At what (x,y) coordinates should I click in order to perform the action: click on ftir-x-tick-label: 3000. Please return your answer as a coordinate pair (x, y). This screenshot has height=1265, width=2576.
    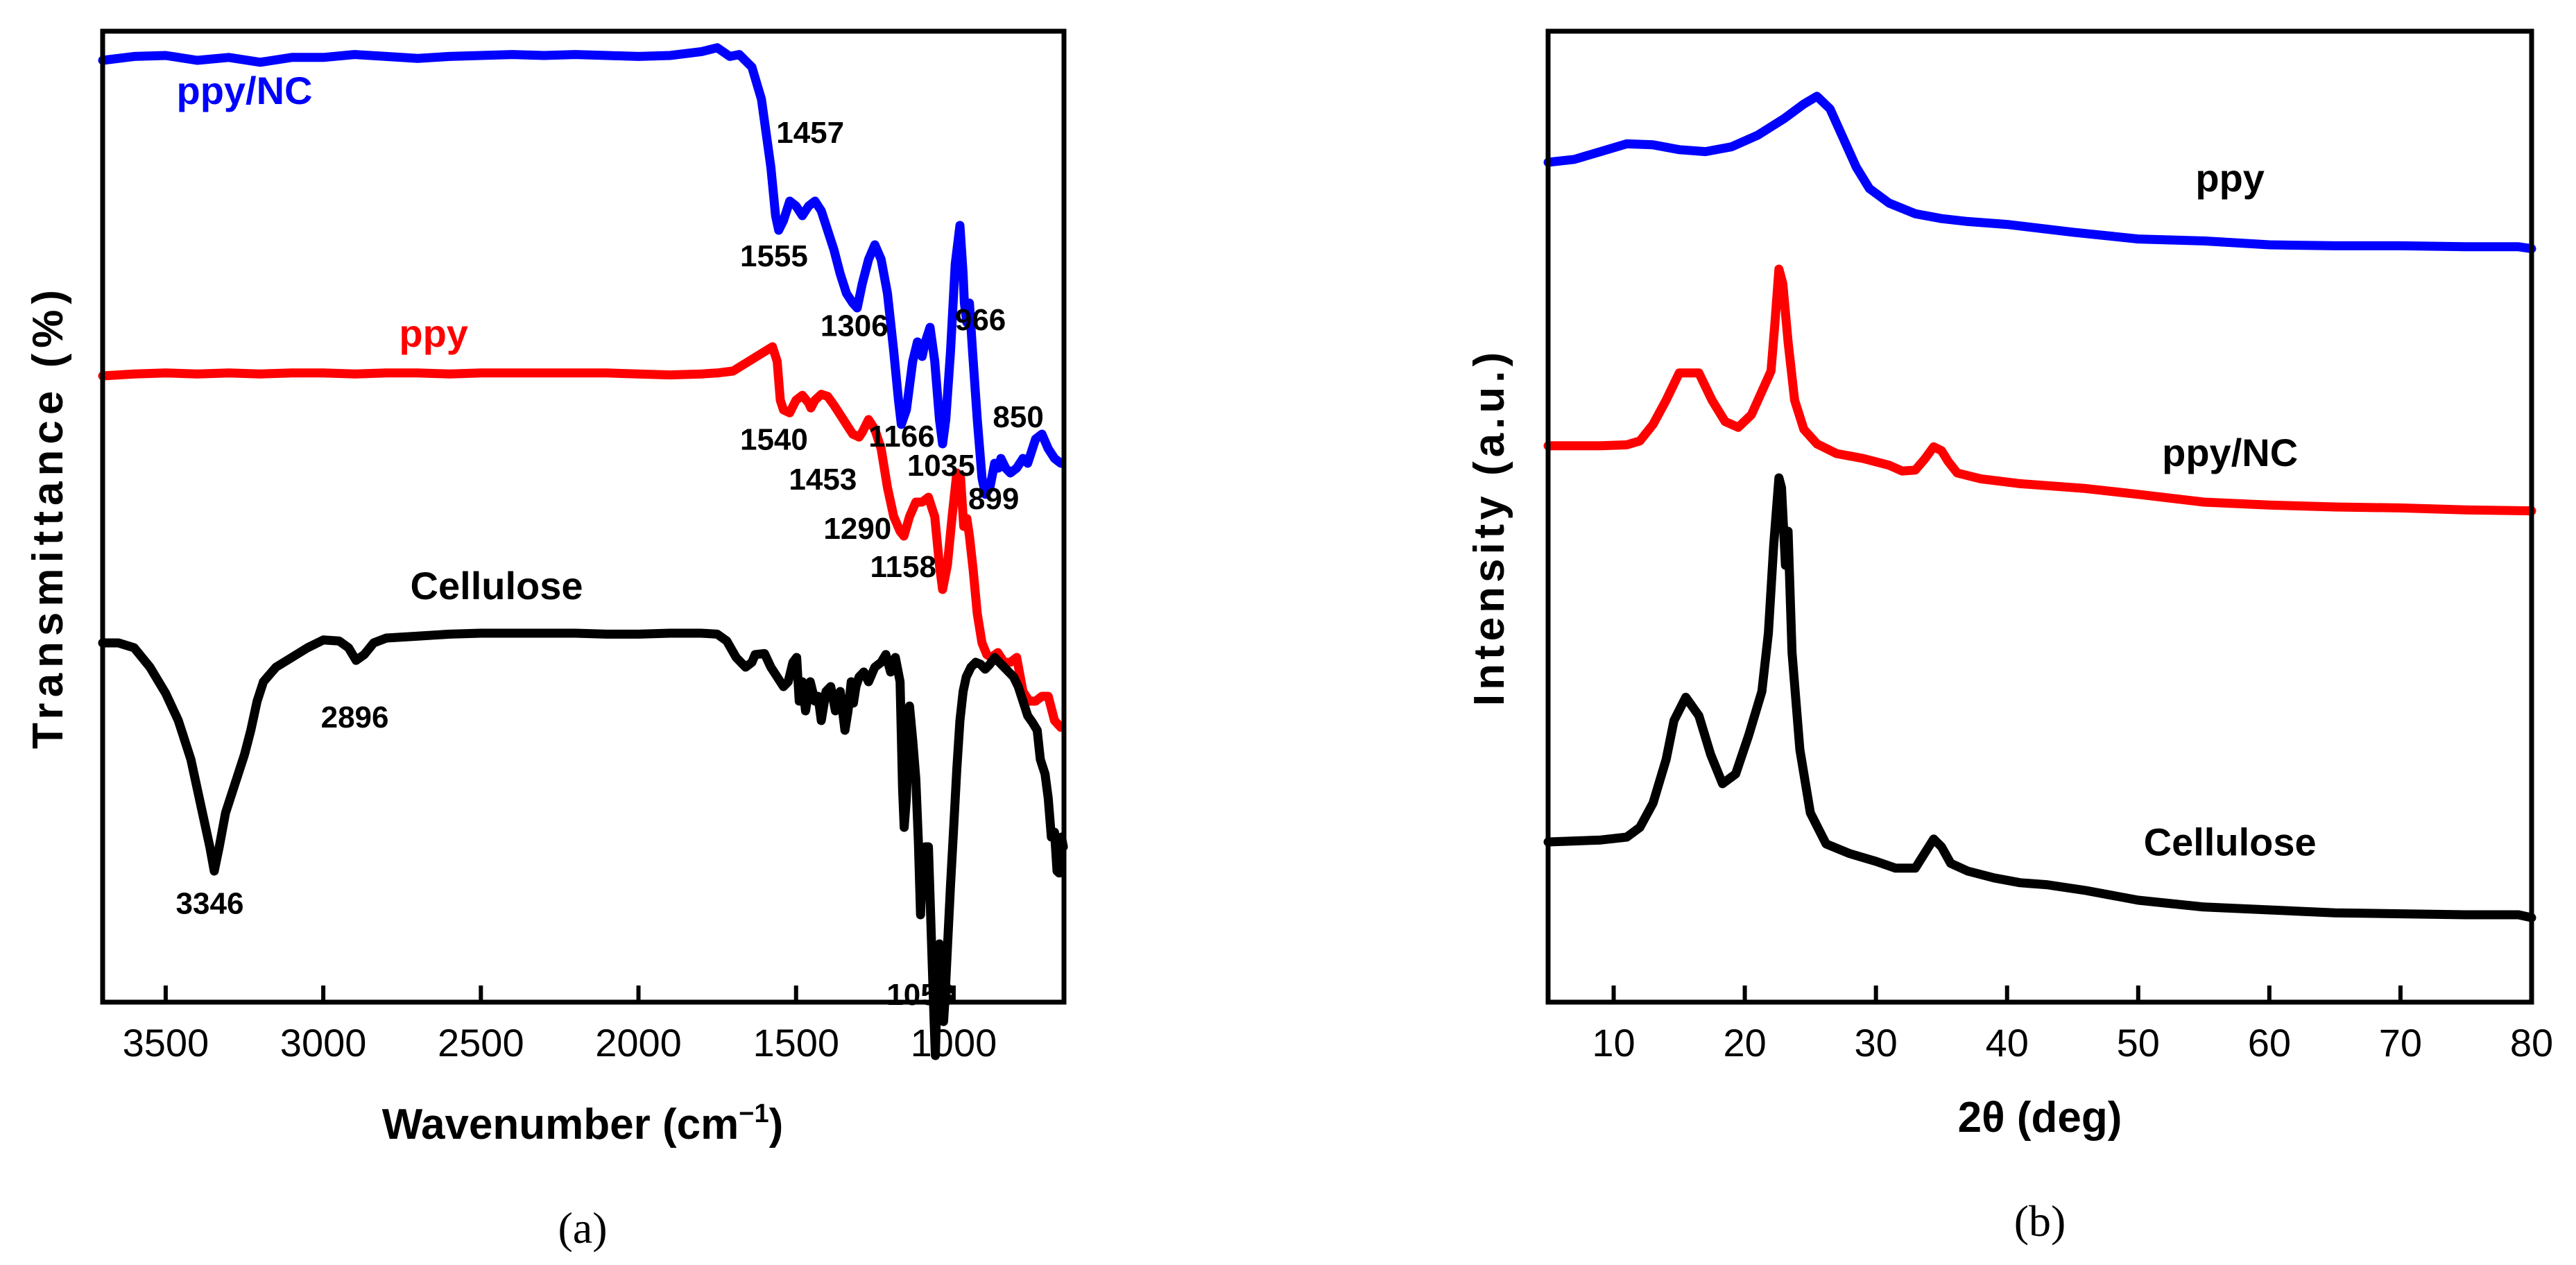
    Looking at the image, I should click on (323, 1043).